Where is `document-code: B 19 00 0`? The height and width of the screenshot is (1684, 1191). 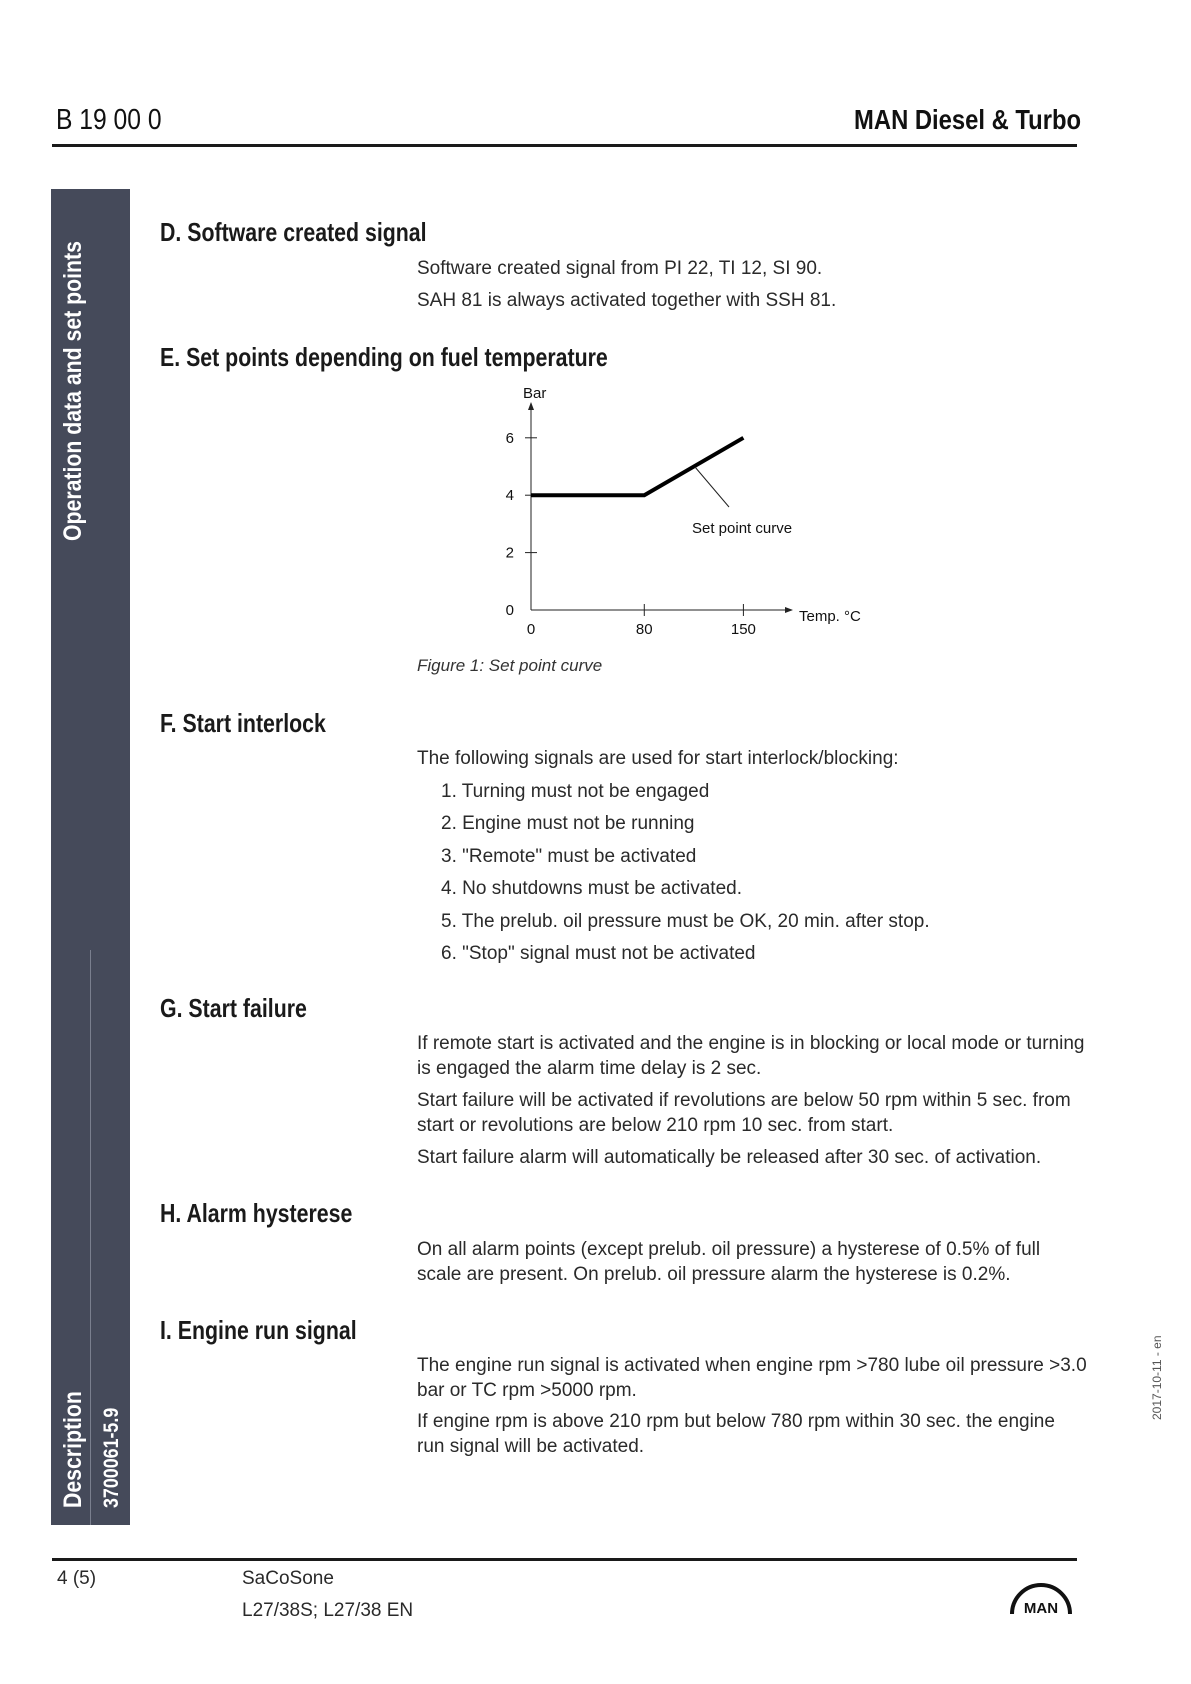
document-code: B 19 00 0 is located at coordinates (109, 120).